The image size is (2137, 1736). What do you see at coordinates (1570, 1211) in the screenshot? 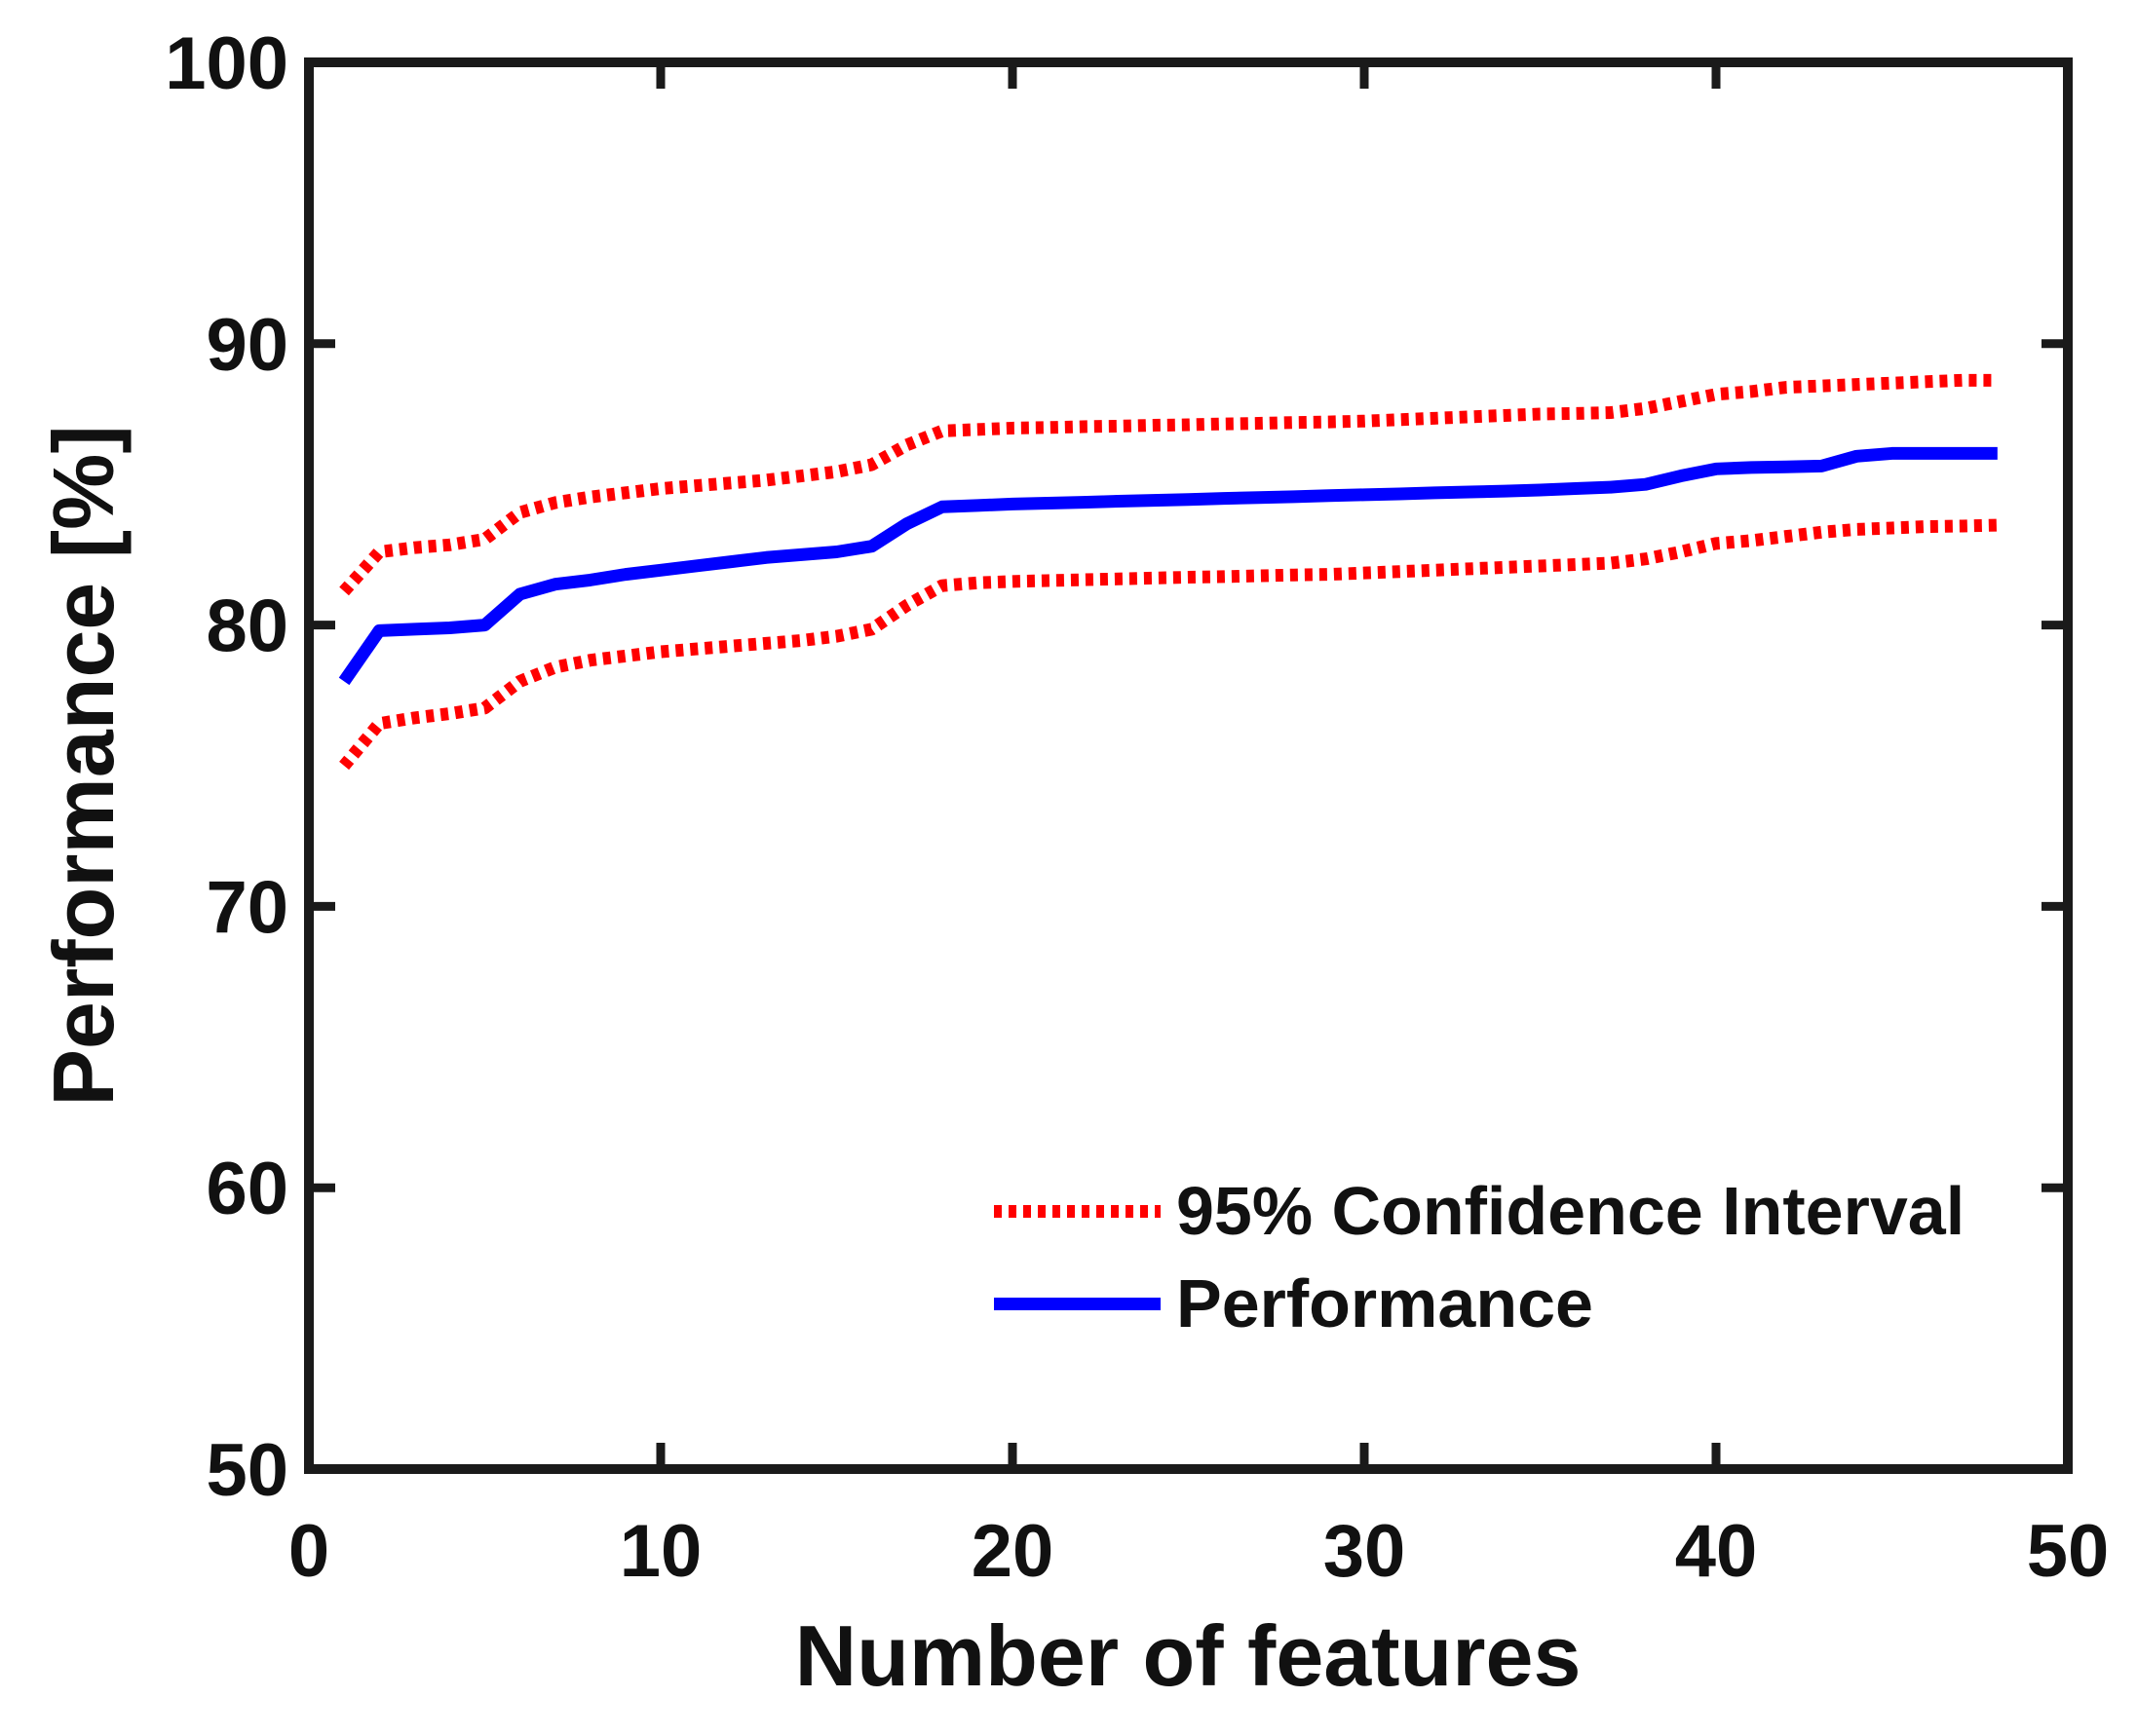
I see `legend-label-confidence-interval: 95% Confidence Interval` at bounding box center [1570, 1211].